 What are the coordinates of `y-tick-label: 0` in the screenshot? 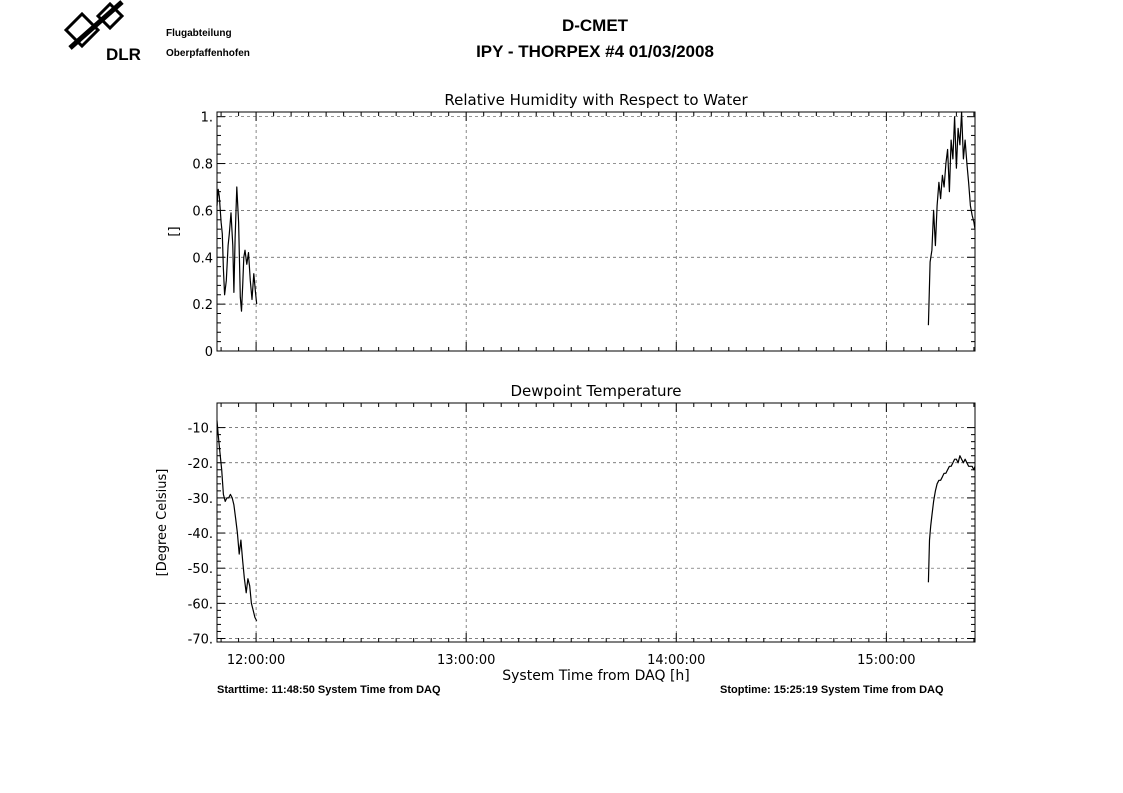 It's located at (209, 352).